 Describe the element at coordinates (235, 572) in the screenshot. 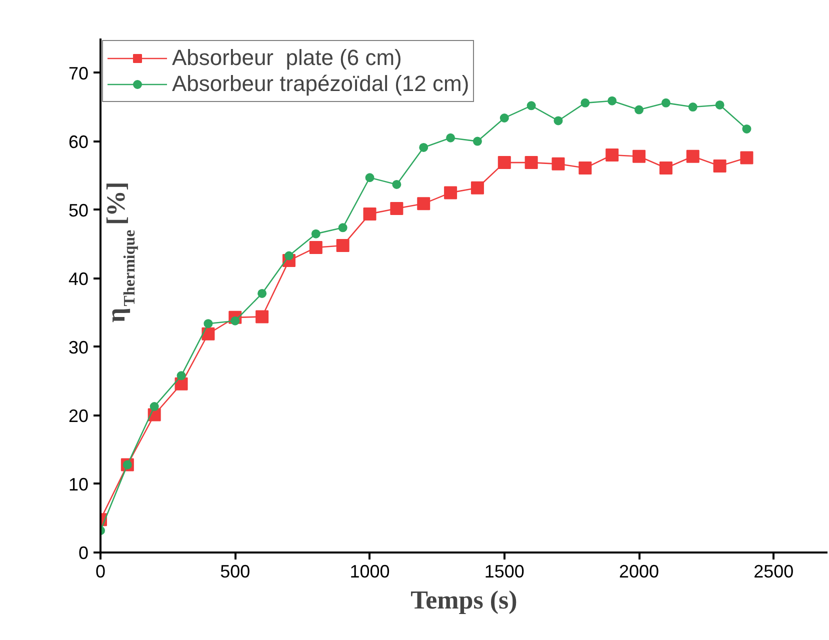

I see `x-tick-label: 500` at that location.